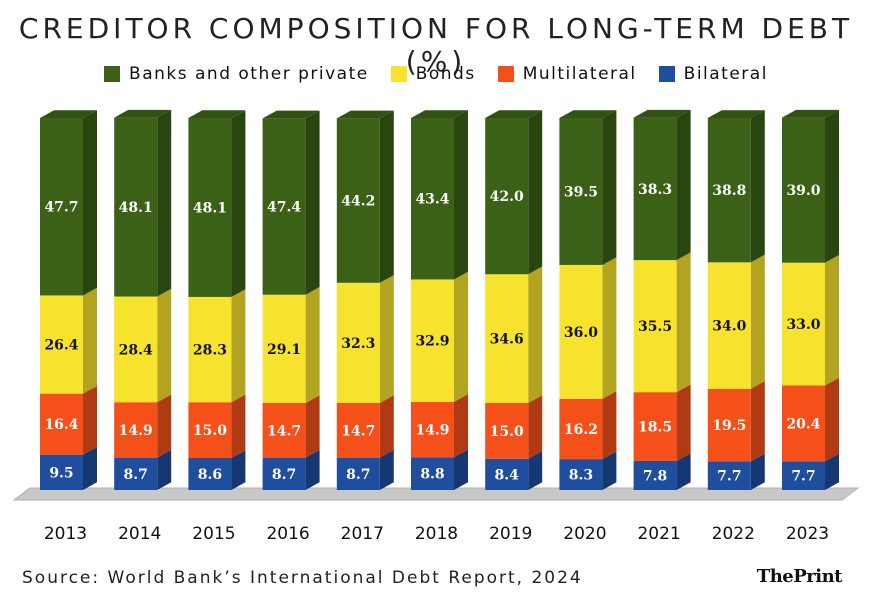  Describe the element at coordinates (61, 346) in the screenshot. I see `data-label-bonds-2013: 26.4` at that location.